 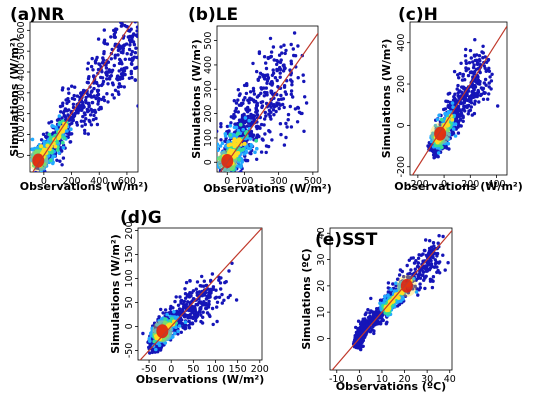 What do you see at coordinates (391, 300) in the screenshot?
I see `scatter-points` at bounding box center [391, 300].